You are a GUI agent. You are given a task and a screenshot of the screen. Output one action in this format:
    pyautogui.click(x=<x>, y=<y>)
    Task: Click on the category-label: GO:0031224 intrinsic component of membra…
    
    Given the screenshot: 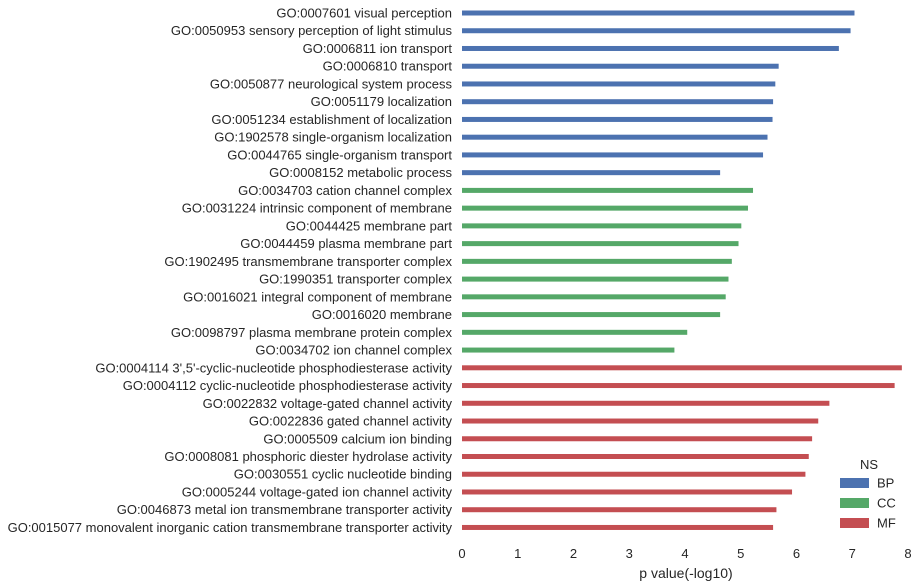 What is the action you would take?
    pyautogui.click(x=317, y=208)
    